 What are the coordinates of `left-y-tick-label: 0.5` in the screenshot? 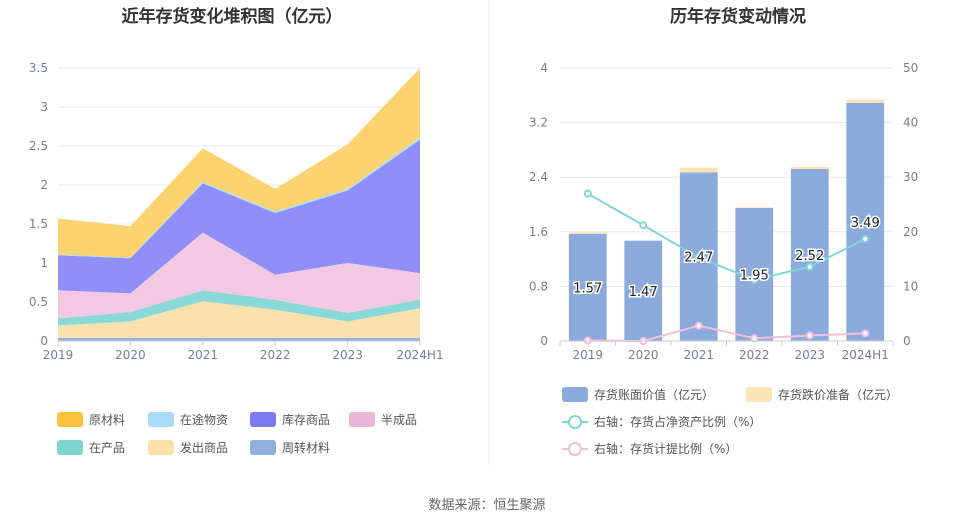 It's located at (38, 302).